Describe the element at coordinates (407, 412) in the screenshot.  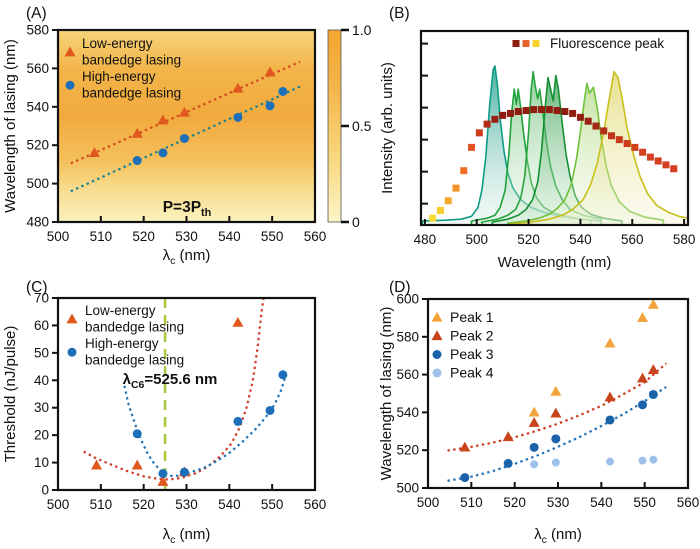
I see `y-tick-label: 540` at that location.